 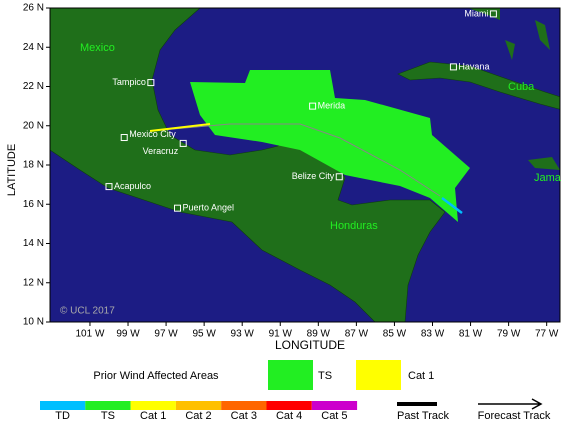 I want to click on track-label: Past Track, so click(x=423, y=416).